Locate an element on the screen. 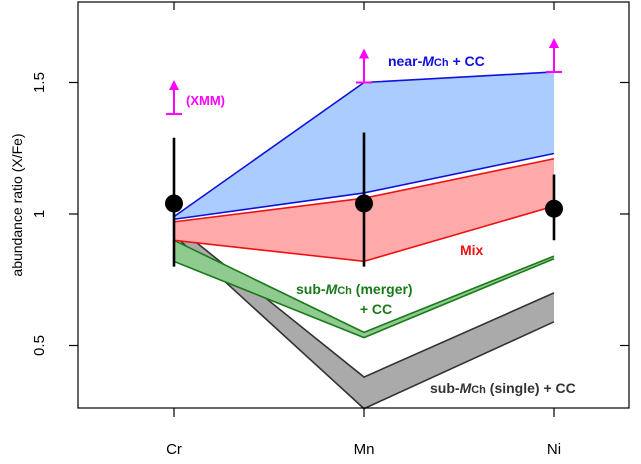 Image resolution: width=641 pixels, height=464 pixels. y-axis-title: abundance ratio (X/Fe) is located at coordinates (17, 204).